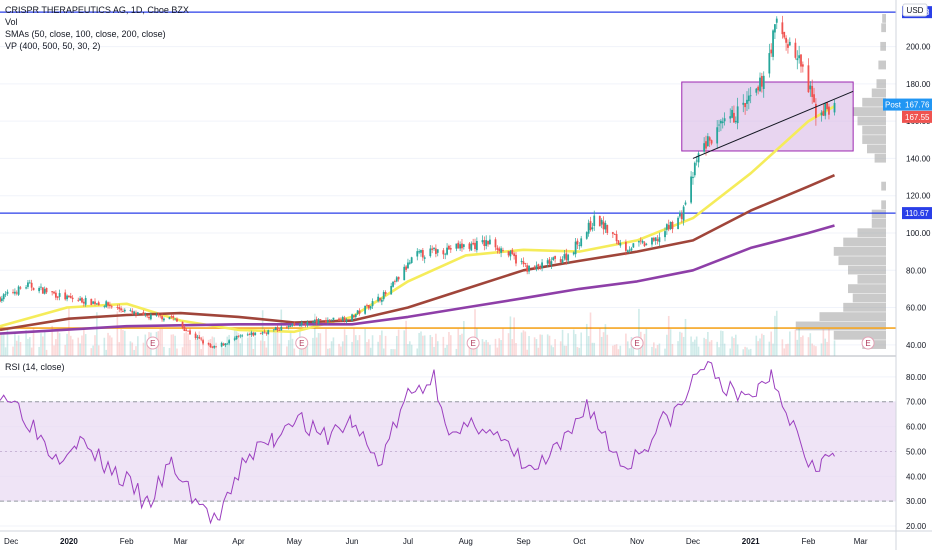 The image size is (932, 550). Describe the element at coordinates (861, 541) in the screenshot. I see `time-tick-label: Mar` at that location.